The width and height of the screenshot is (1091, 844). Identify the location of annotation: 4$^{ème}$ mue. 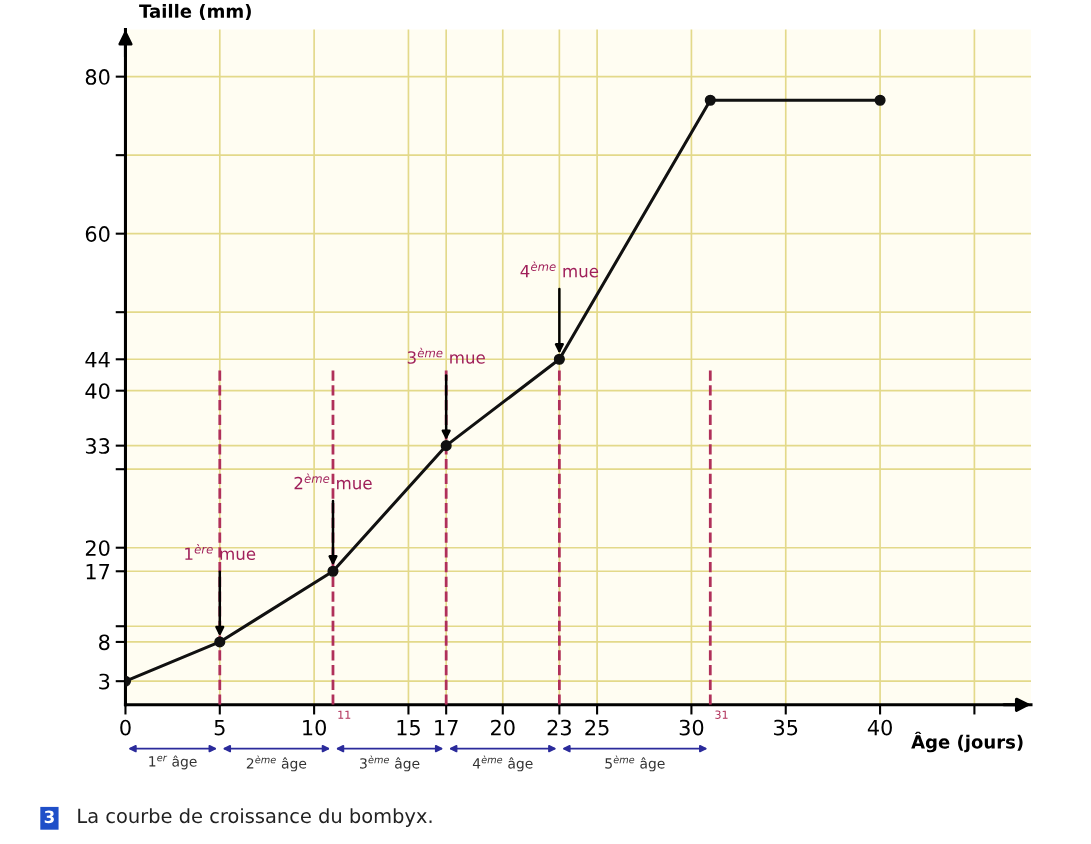
(559, 269).